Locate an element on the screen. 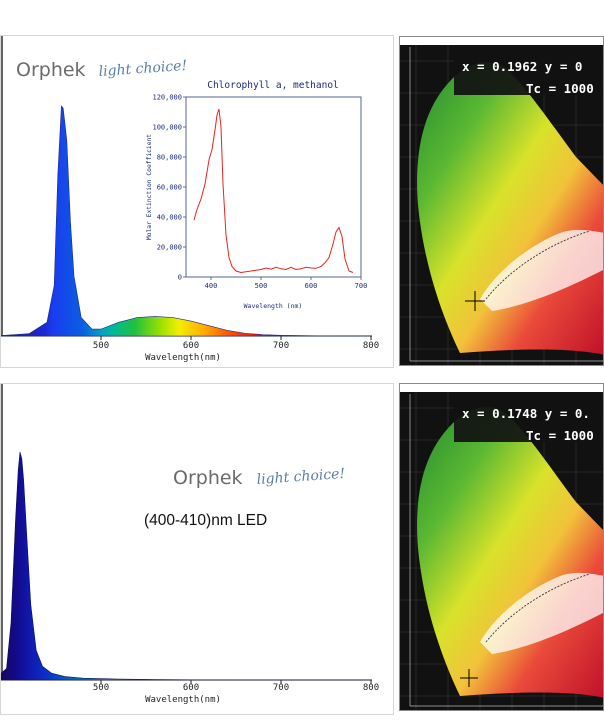 The height and width of the screenshot is (726, 604). inset-x-axis-label: Wavelength (nm) is located at coordinates (273, 306).